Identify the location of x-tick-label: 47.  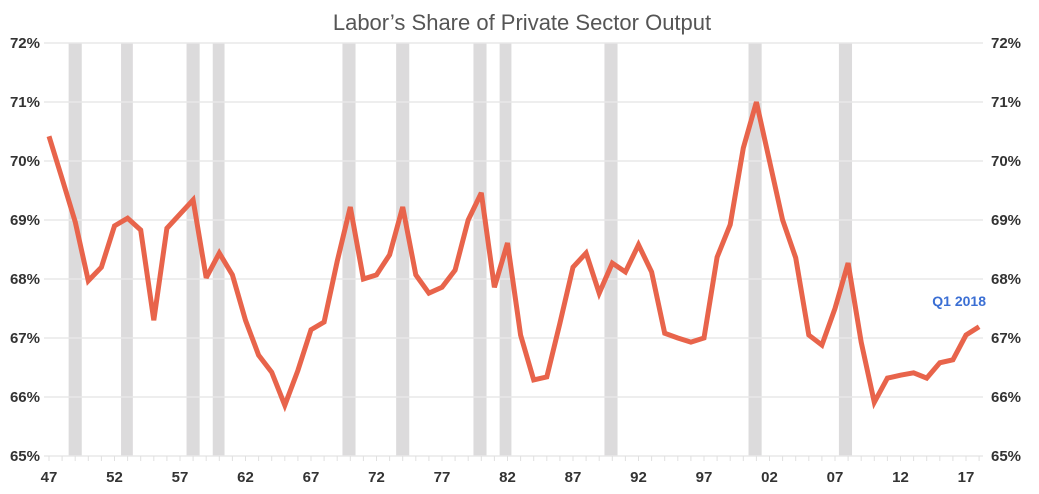
(49, 477).